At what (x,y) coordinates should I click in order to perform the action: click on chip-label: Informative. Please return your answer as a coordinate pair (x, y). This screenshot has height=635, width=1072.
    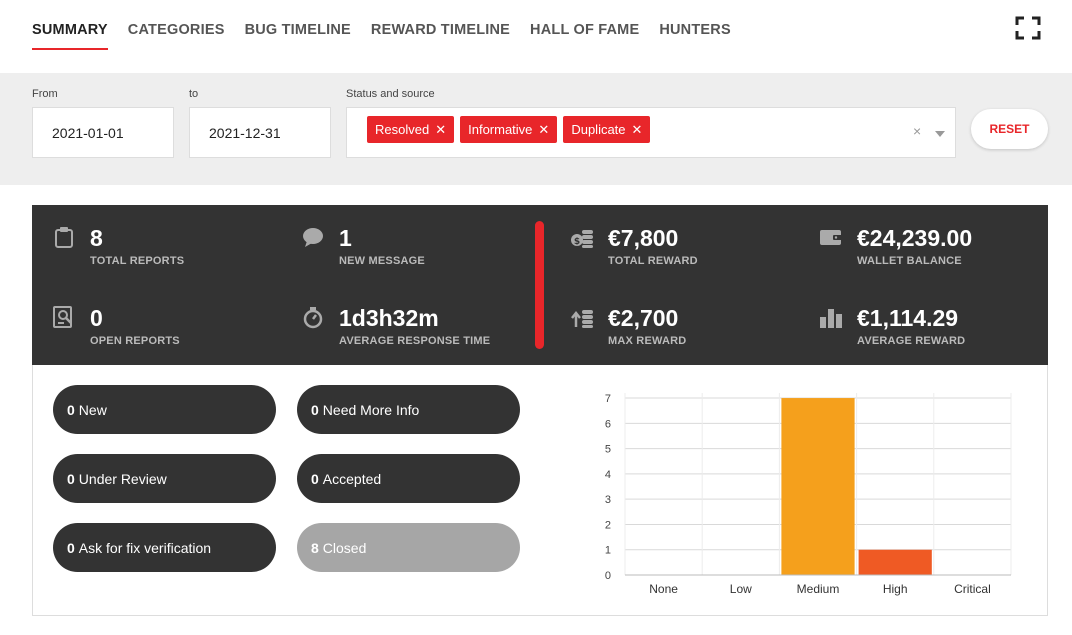
    Looking at the image, I should click on (500, 129).